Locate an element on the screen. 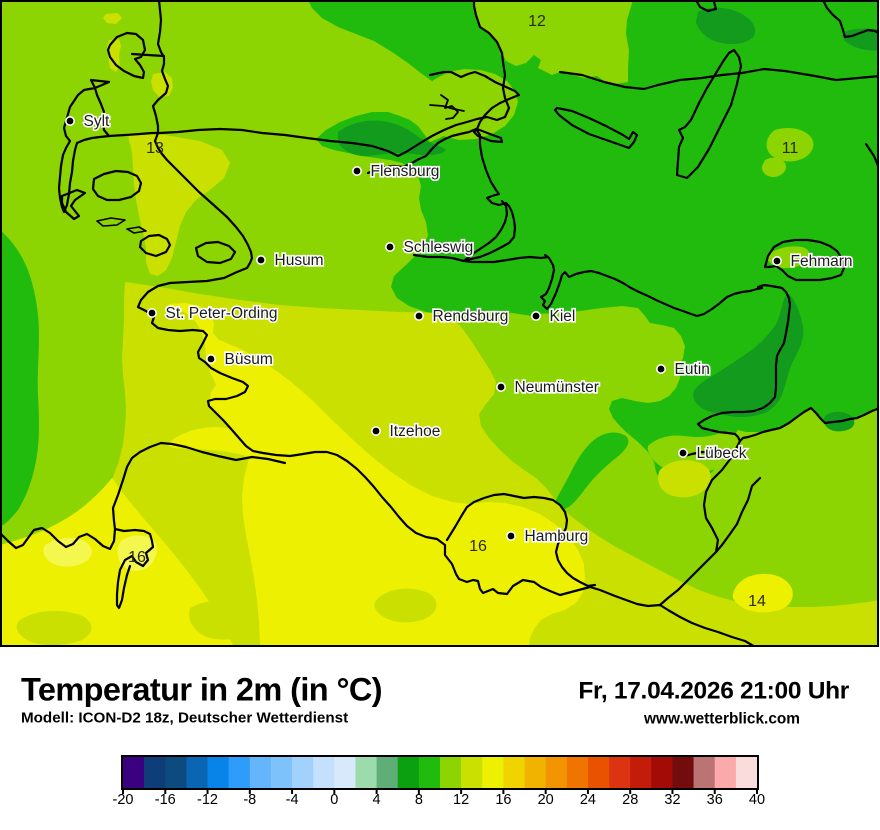 The image size is (880, 830). svg-text: Neumünster is located at coordinates (557, 387).